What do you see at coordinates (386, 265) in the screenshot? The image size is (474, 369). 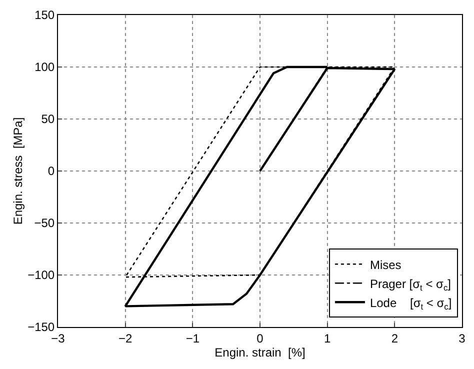 I see `legend-label: Mises` at bounding box center [386, 265].